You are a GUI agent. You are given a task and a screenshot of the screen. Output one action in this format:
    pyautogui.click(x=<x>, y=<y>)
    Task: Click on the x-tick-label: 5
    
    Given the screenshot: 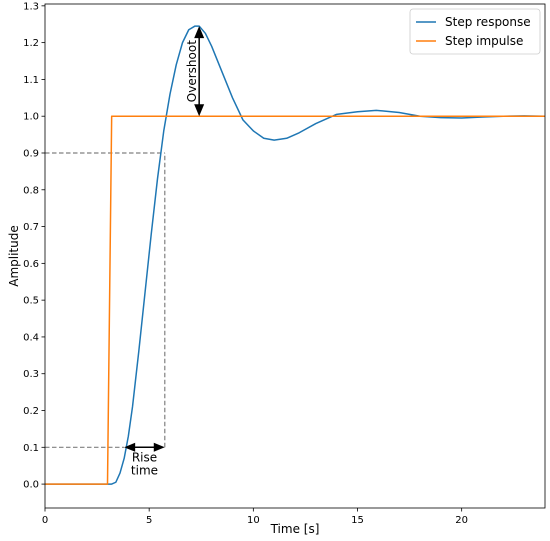 What is the action you would take?
    pyautogui.click(x=149, y=520)
    